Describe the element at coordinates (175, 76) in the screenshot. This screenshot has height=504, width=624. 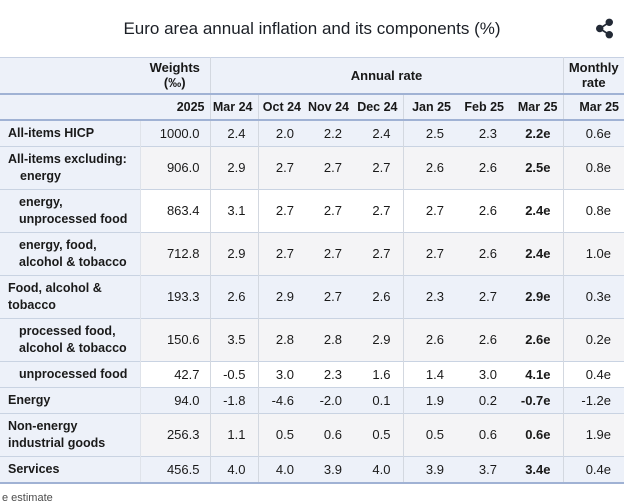
I see `weights-column-header: Weights (‰)` at that location.